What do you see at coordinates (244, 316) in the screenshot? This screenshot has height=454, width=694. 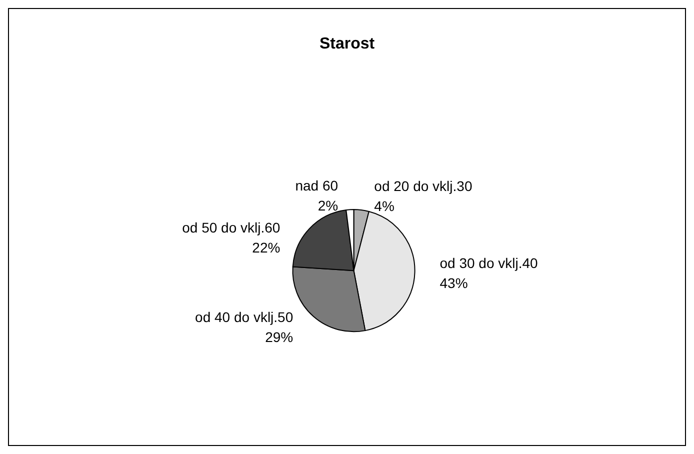 I see `slice-label: od 40 do vklj.50` at bounding box center [244, 316].